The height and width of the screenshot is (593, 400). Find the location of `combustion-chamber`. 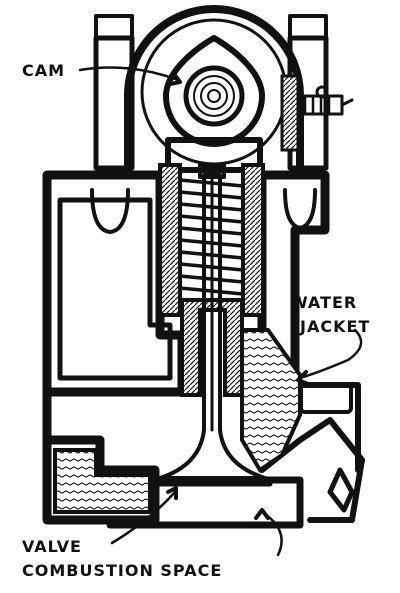

combustion-chamber is located at coordinates (235, 473).